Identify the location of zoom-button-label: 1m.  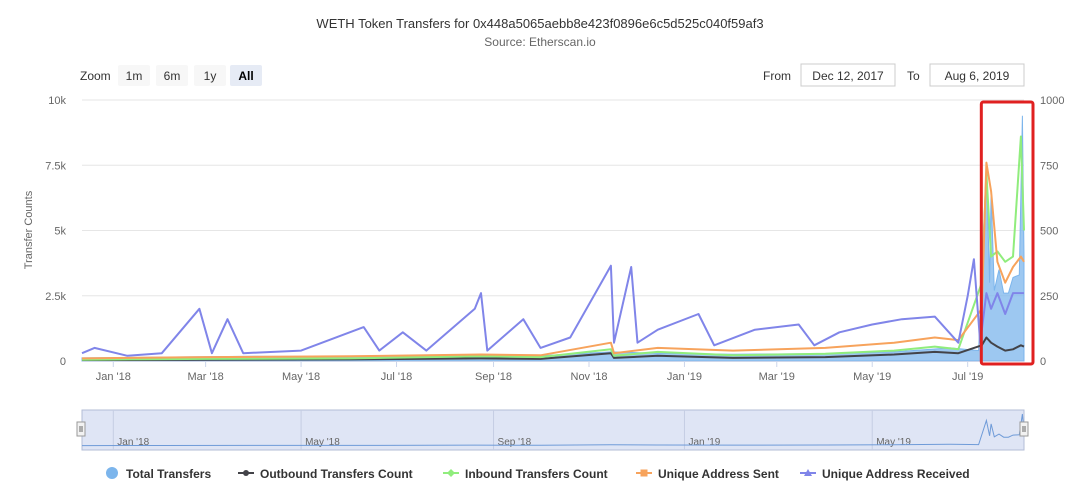
(134, 76).